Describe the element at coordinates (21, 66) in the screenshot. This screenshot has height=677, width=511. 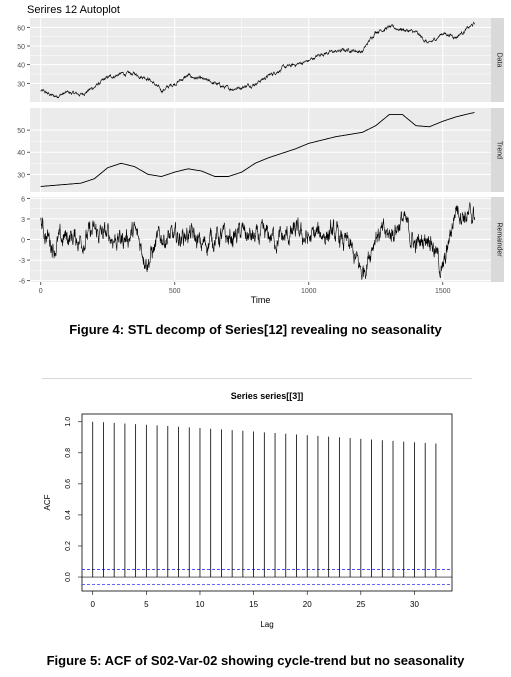
I see `y-tick-label-data: 40` at that location.